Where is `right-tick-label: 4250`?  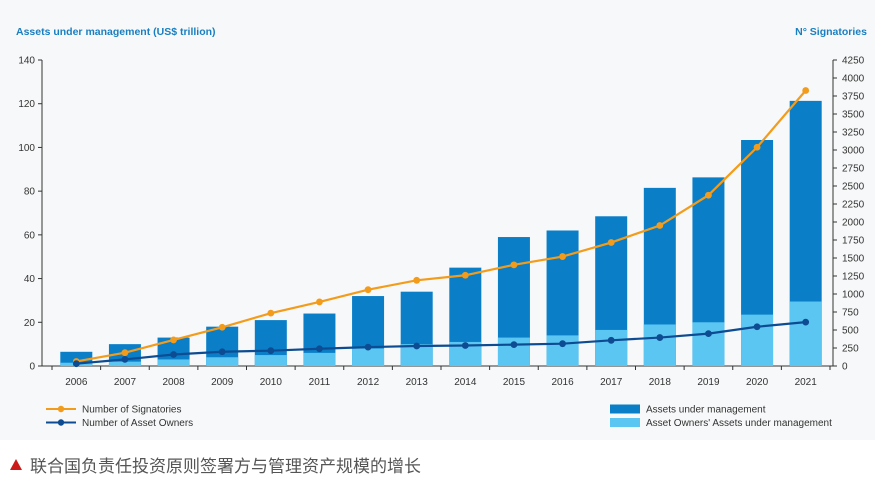 right-tick-label: 4250 is located at coordinates (853, 61).